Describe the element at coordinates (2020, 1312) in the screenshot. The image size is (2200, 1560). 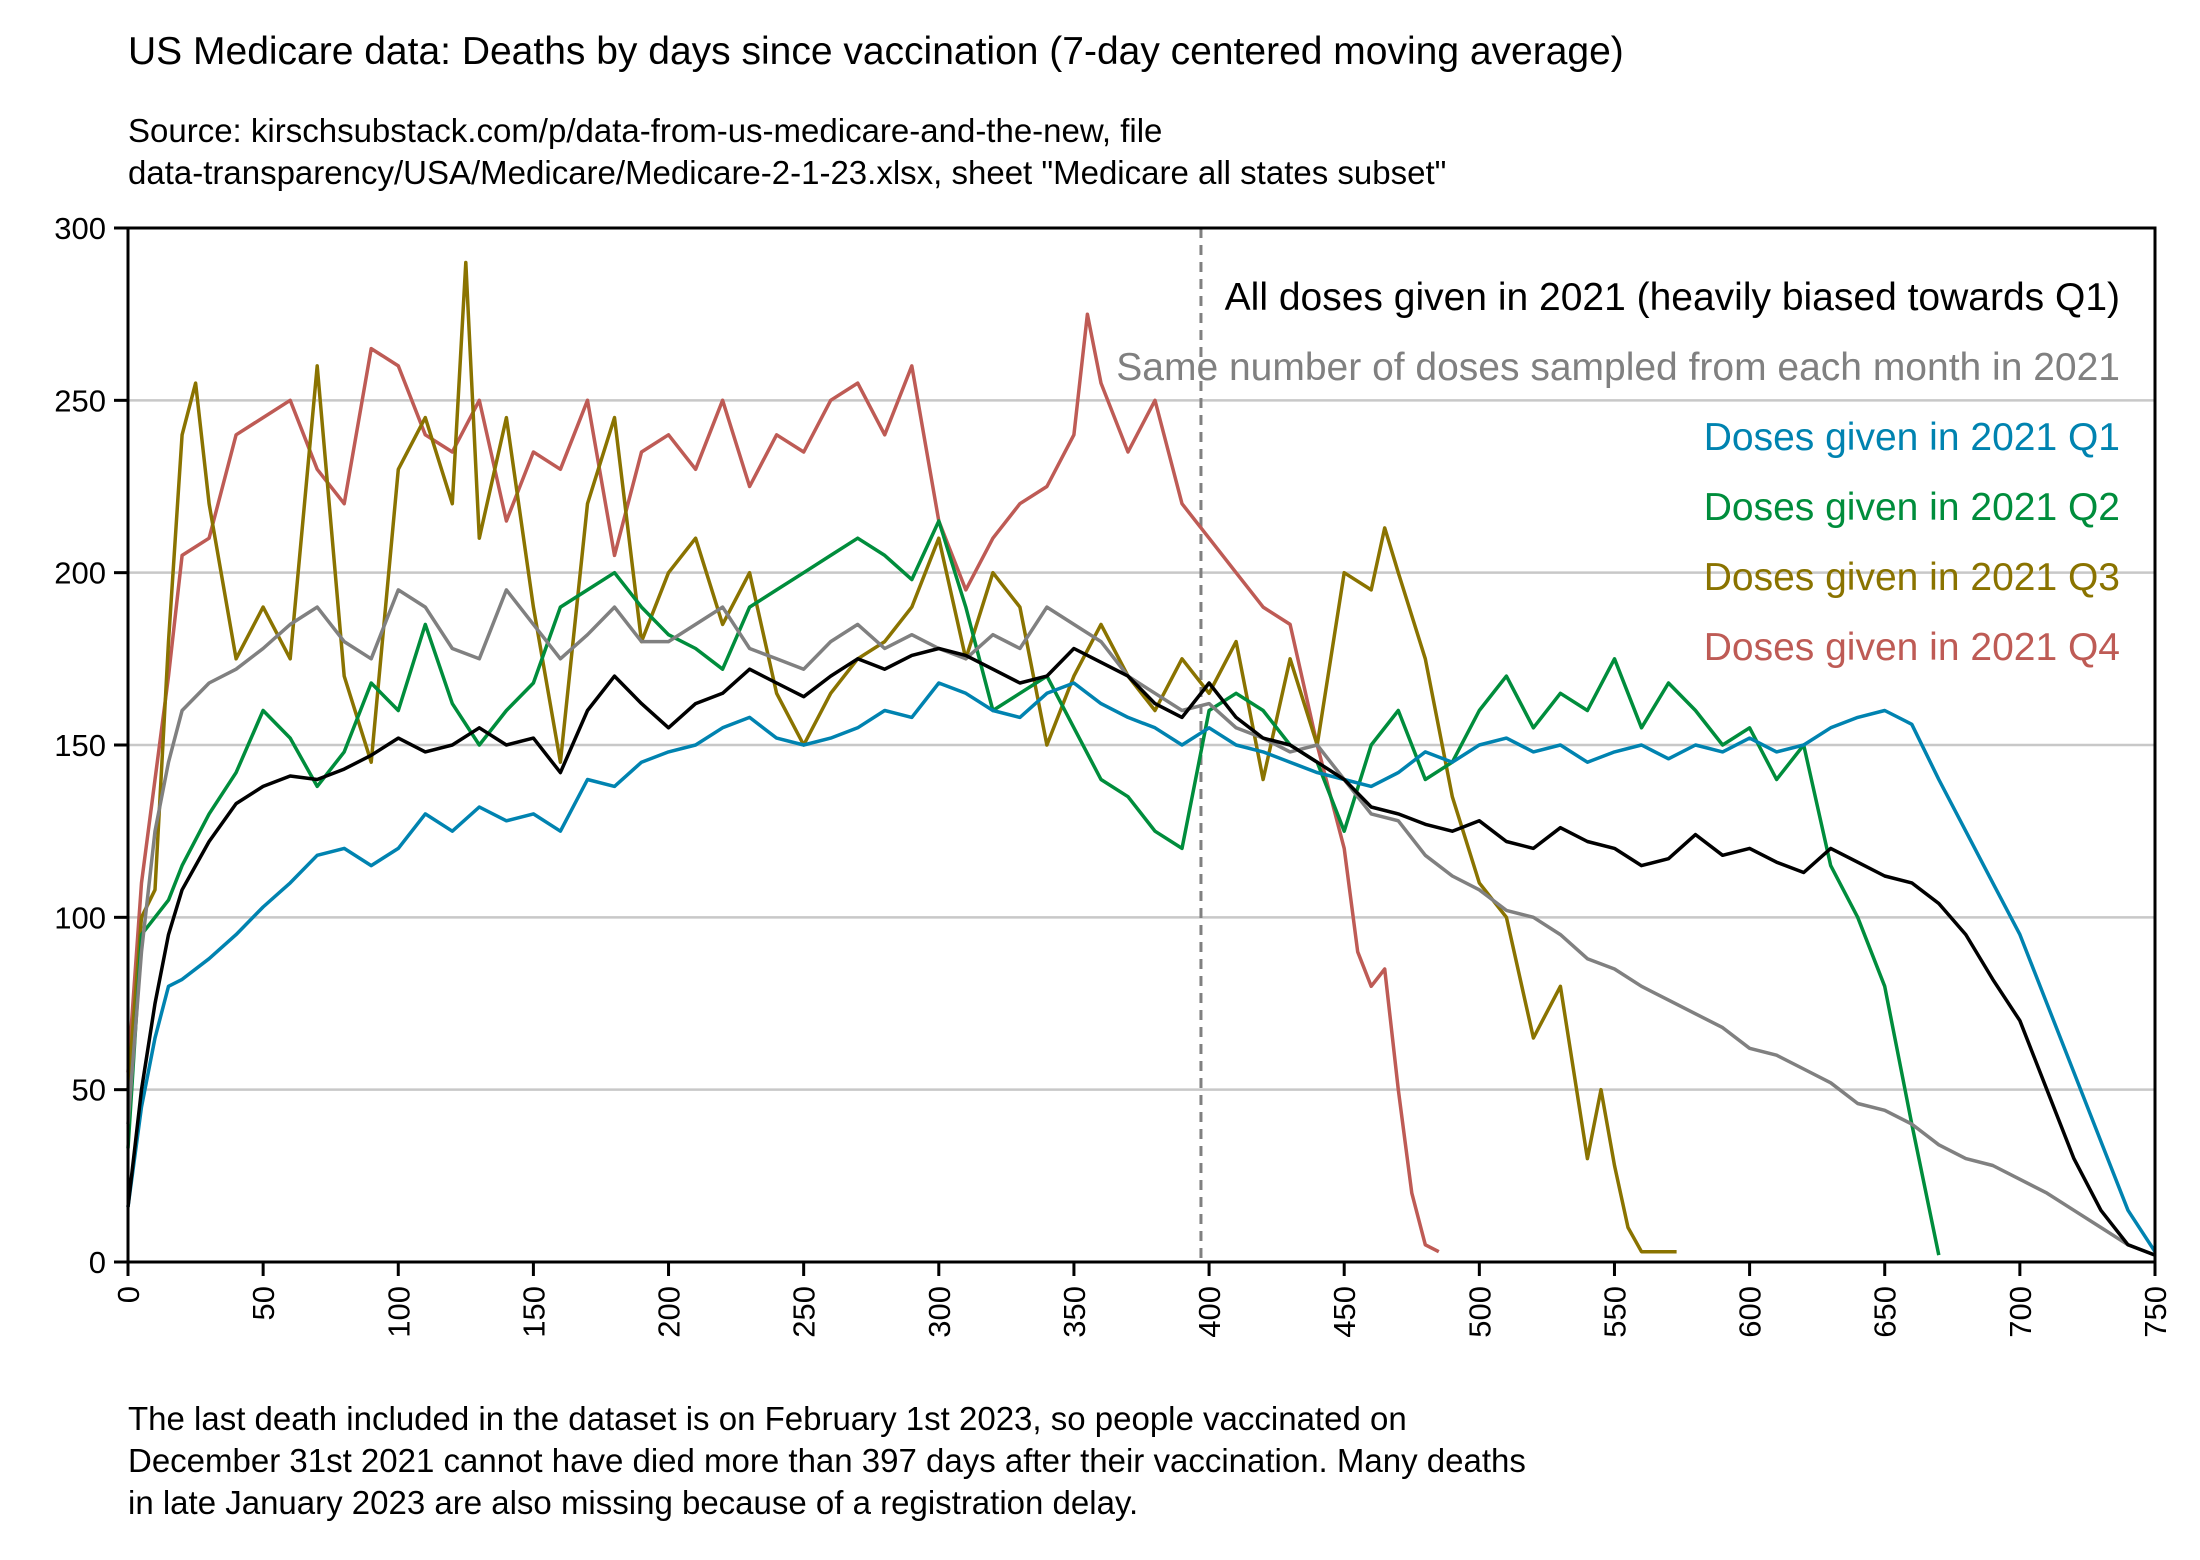
I see `x-tick-label-700: 700` at that location.